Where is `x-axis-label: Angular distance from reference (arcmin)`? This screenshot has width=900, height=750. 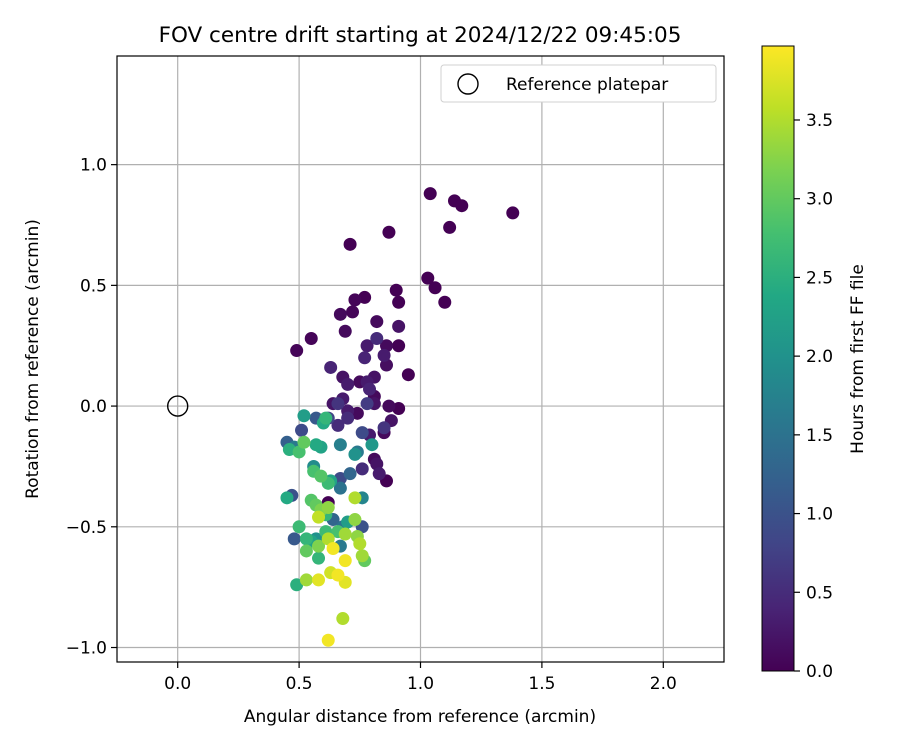 x-axis-label: Angular distance from reference (arcmin) is located at coordinates (420, 717).